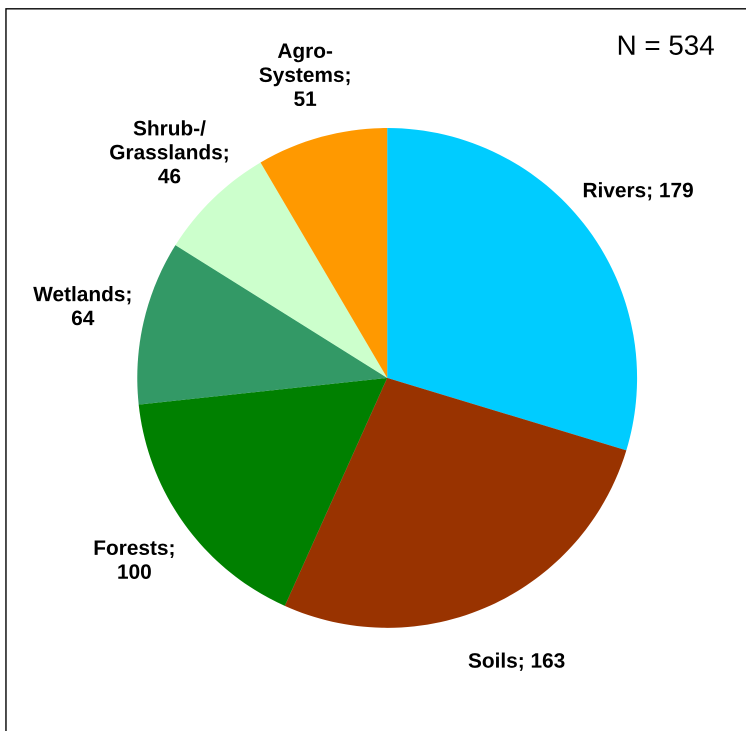 Image resolution: width=746 pixels, height=731 pixels. Describe the element at coordinates (638, 191) in the screenshot. I see `slice-label: Rivers; 179` at that location.